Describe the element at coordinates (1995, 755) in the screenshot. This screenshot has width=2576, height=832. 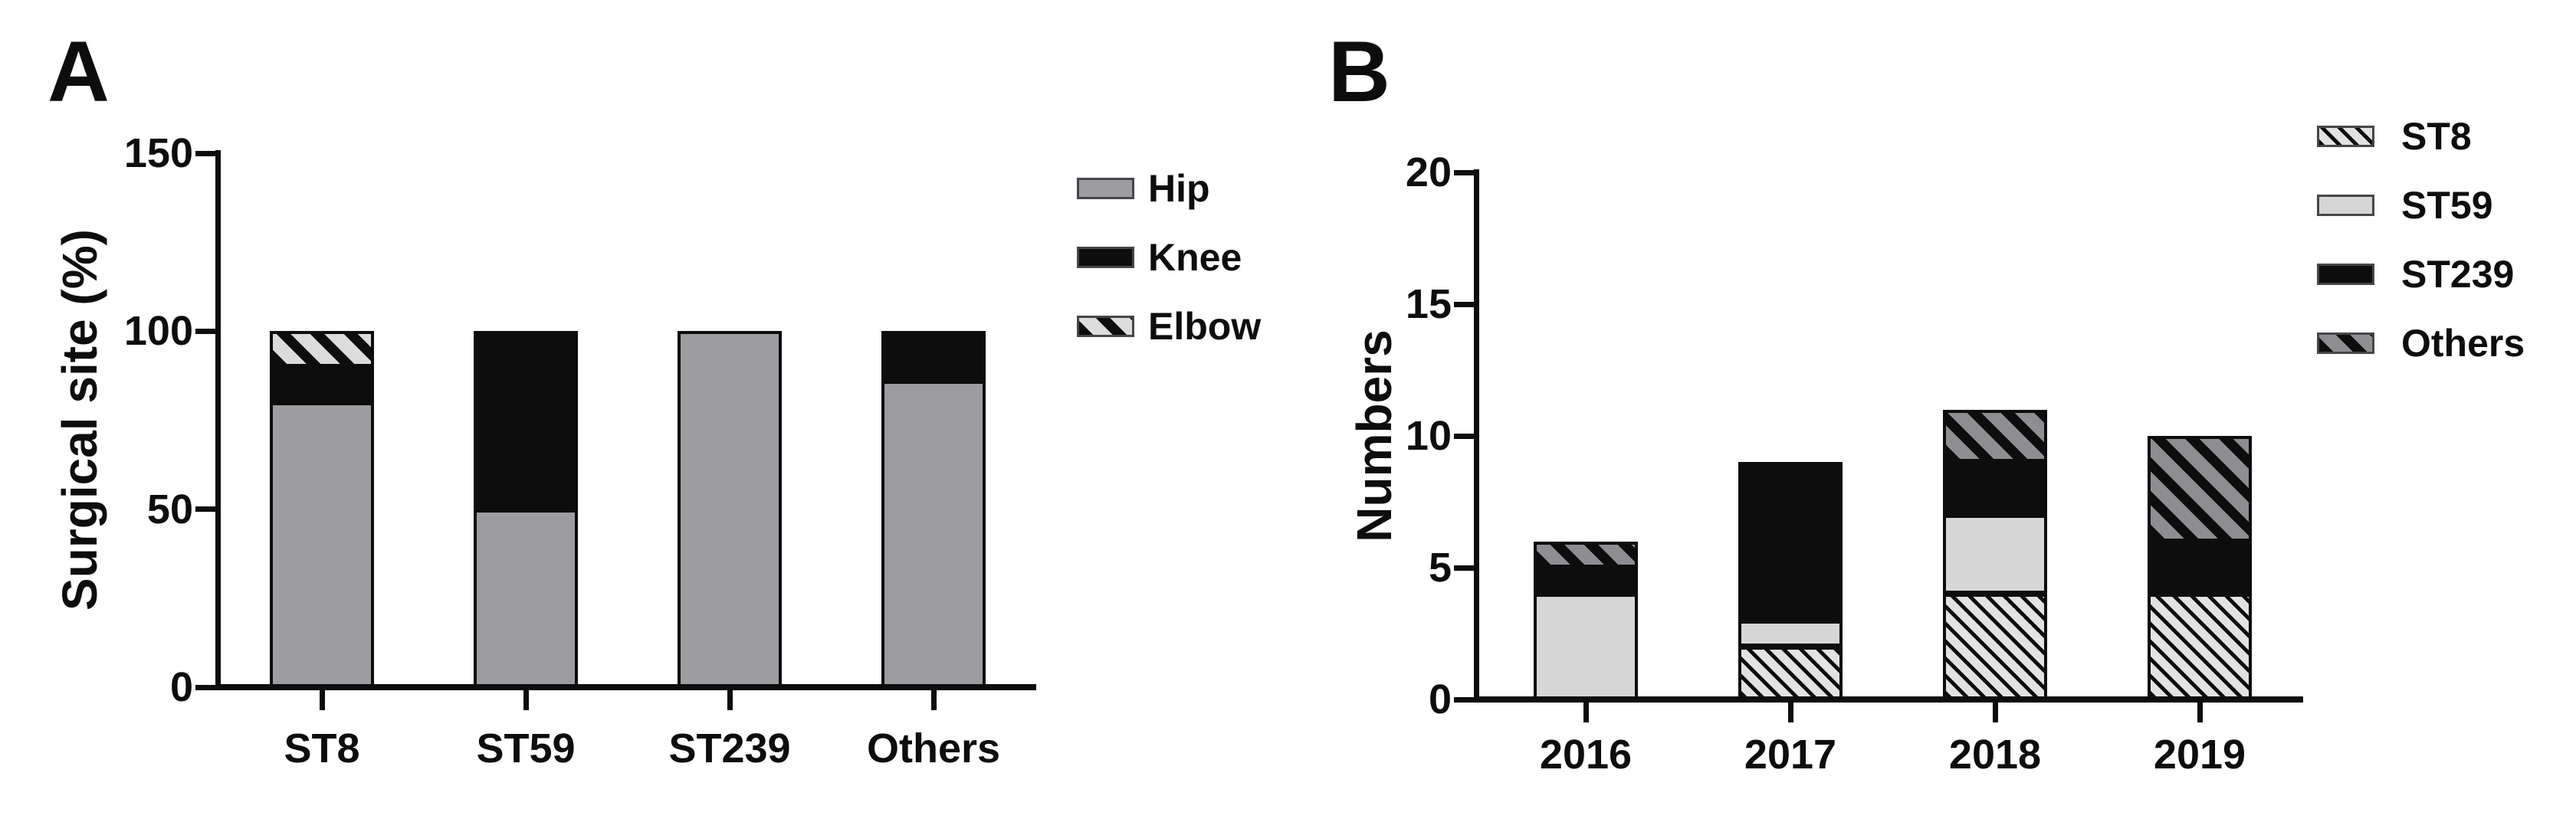
I see `x-category-label: 2018` at that location.